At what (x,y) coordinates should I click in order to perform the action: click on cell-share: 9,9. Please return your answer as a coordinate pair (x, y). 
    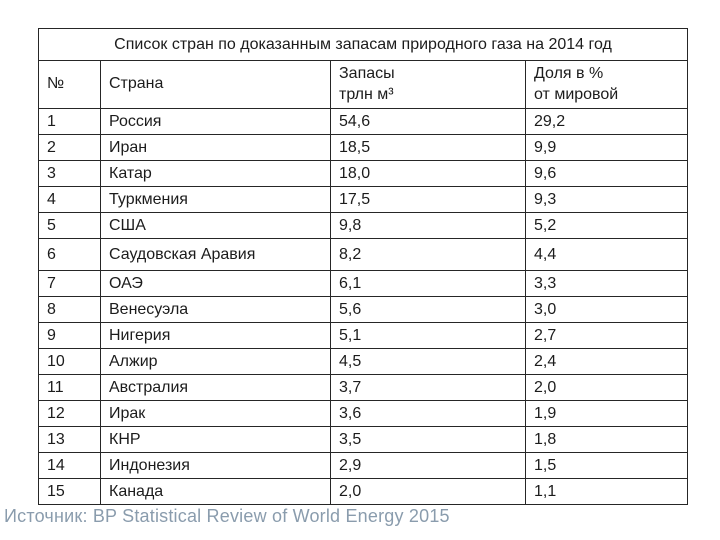
    Looking at the image, I should click on (606, 147).